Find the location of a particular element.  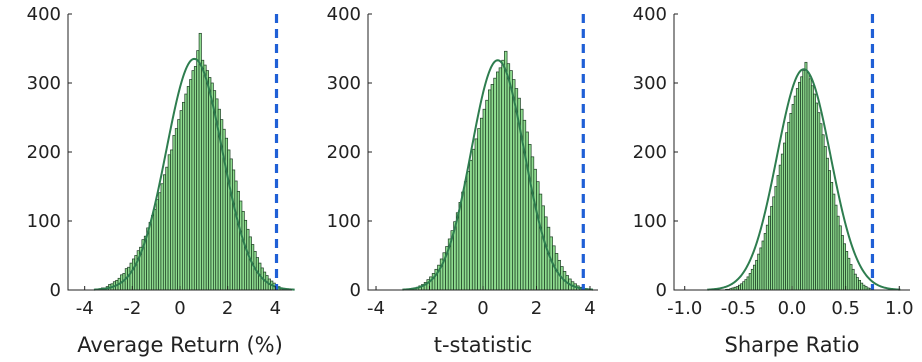

x-tick-label: 0.5 is located at coordinates (845, 308).